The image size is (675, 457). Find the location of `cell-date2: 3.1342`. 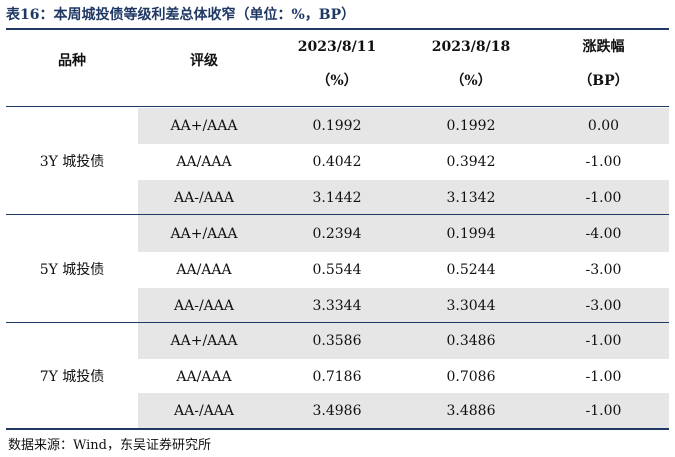

cell-date2: 3.1342 is located at coordinates (471, 198).